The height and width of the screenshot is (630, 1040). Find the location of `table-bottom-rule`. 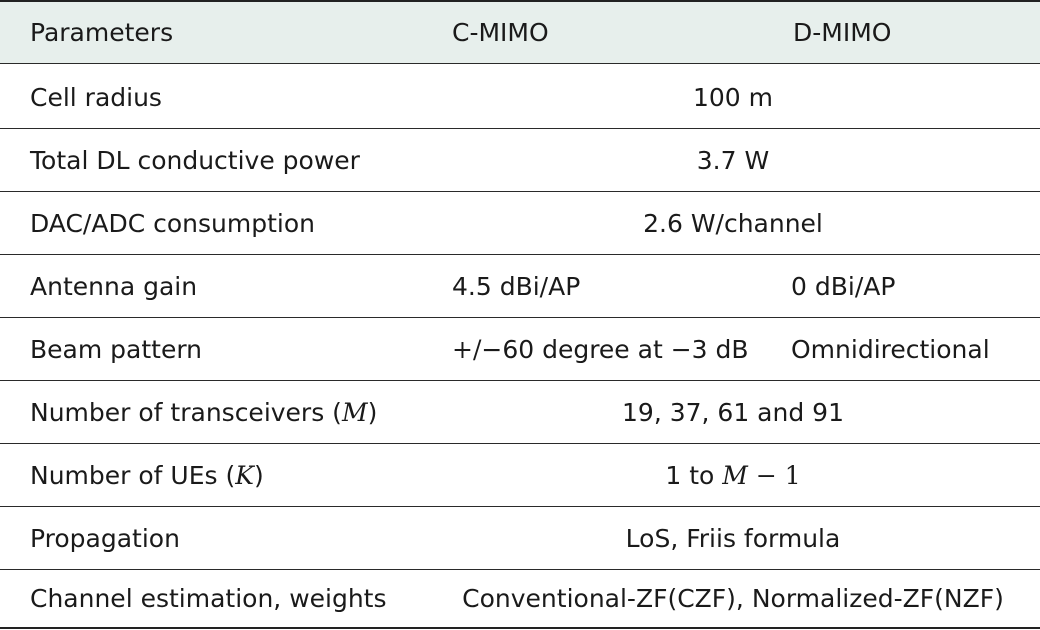

table-bottom-rule is located at coordinates (520, 628).